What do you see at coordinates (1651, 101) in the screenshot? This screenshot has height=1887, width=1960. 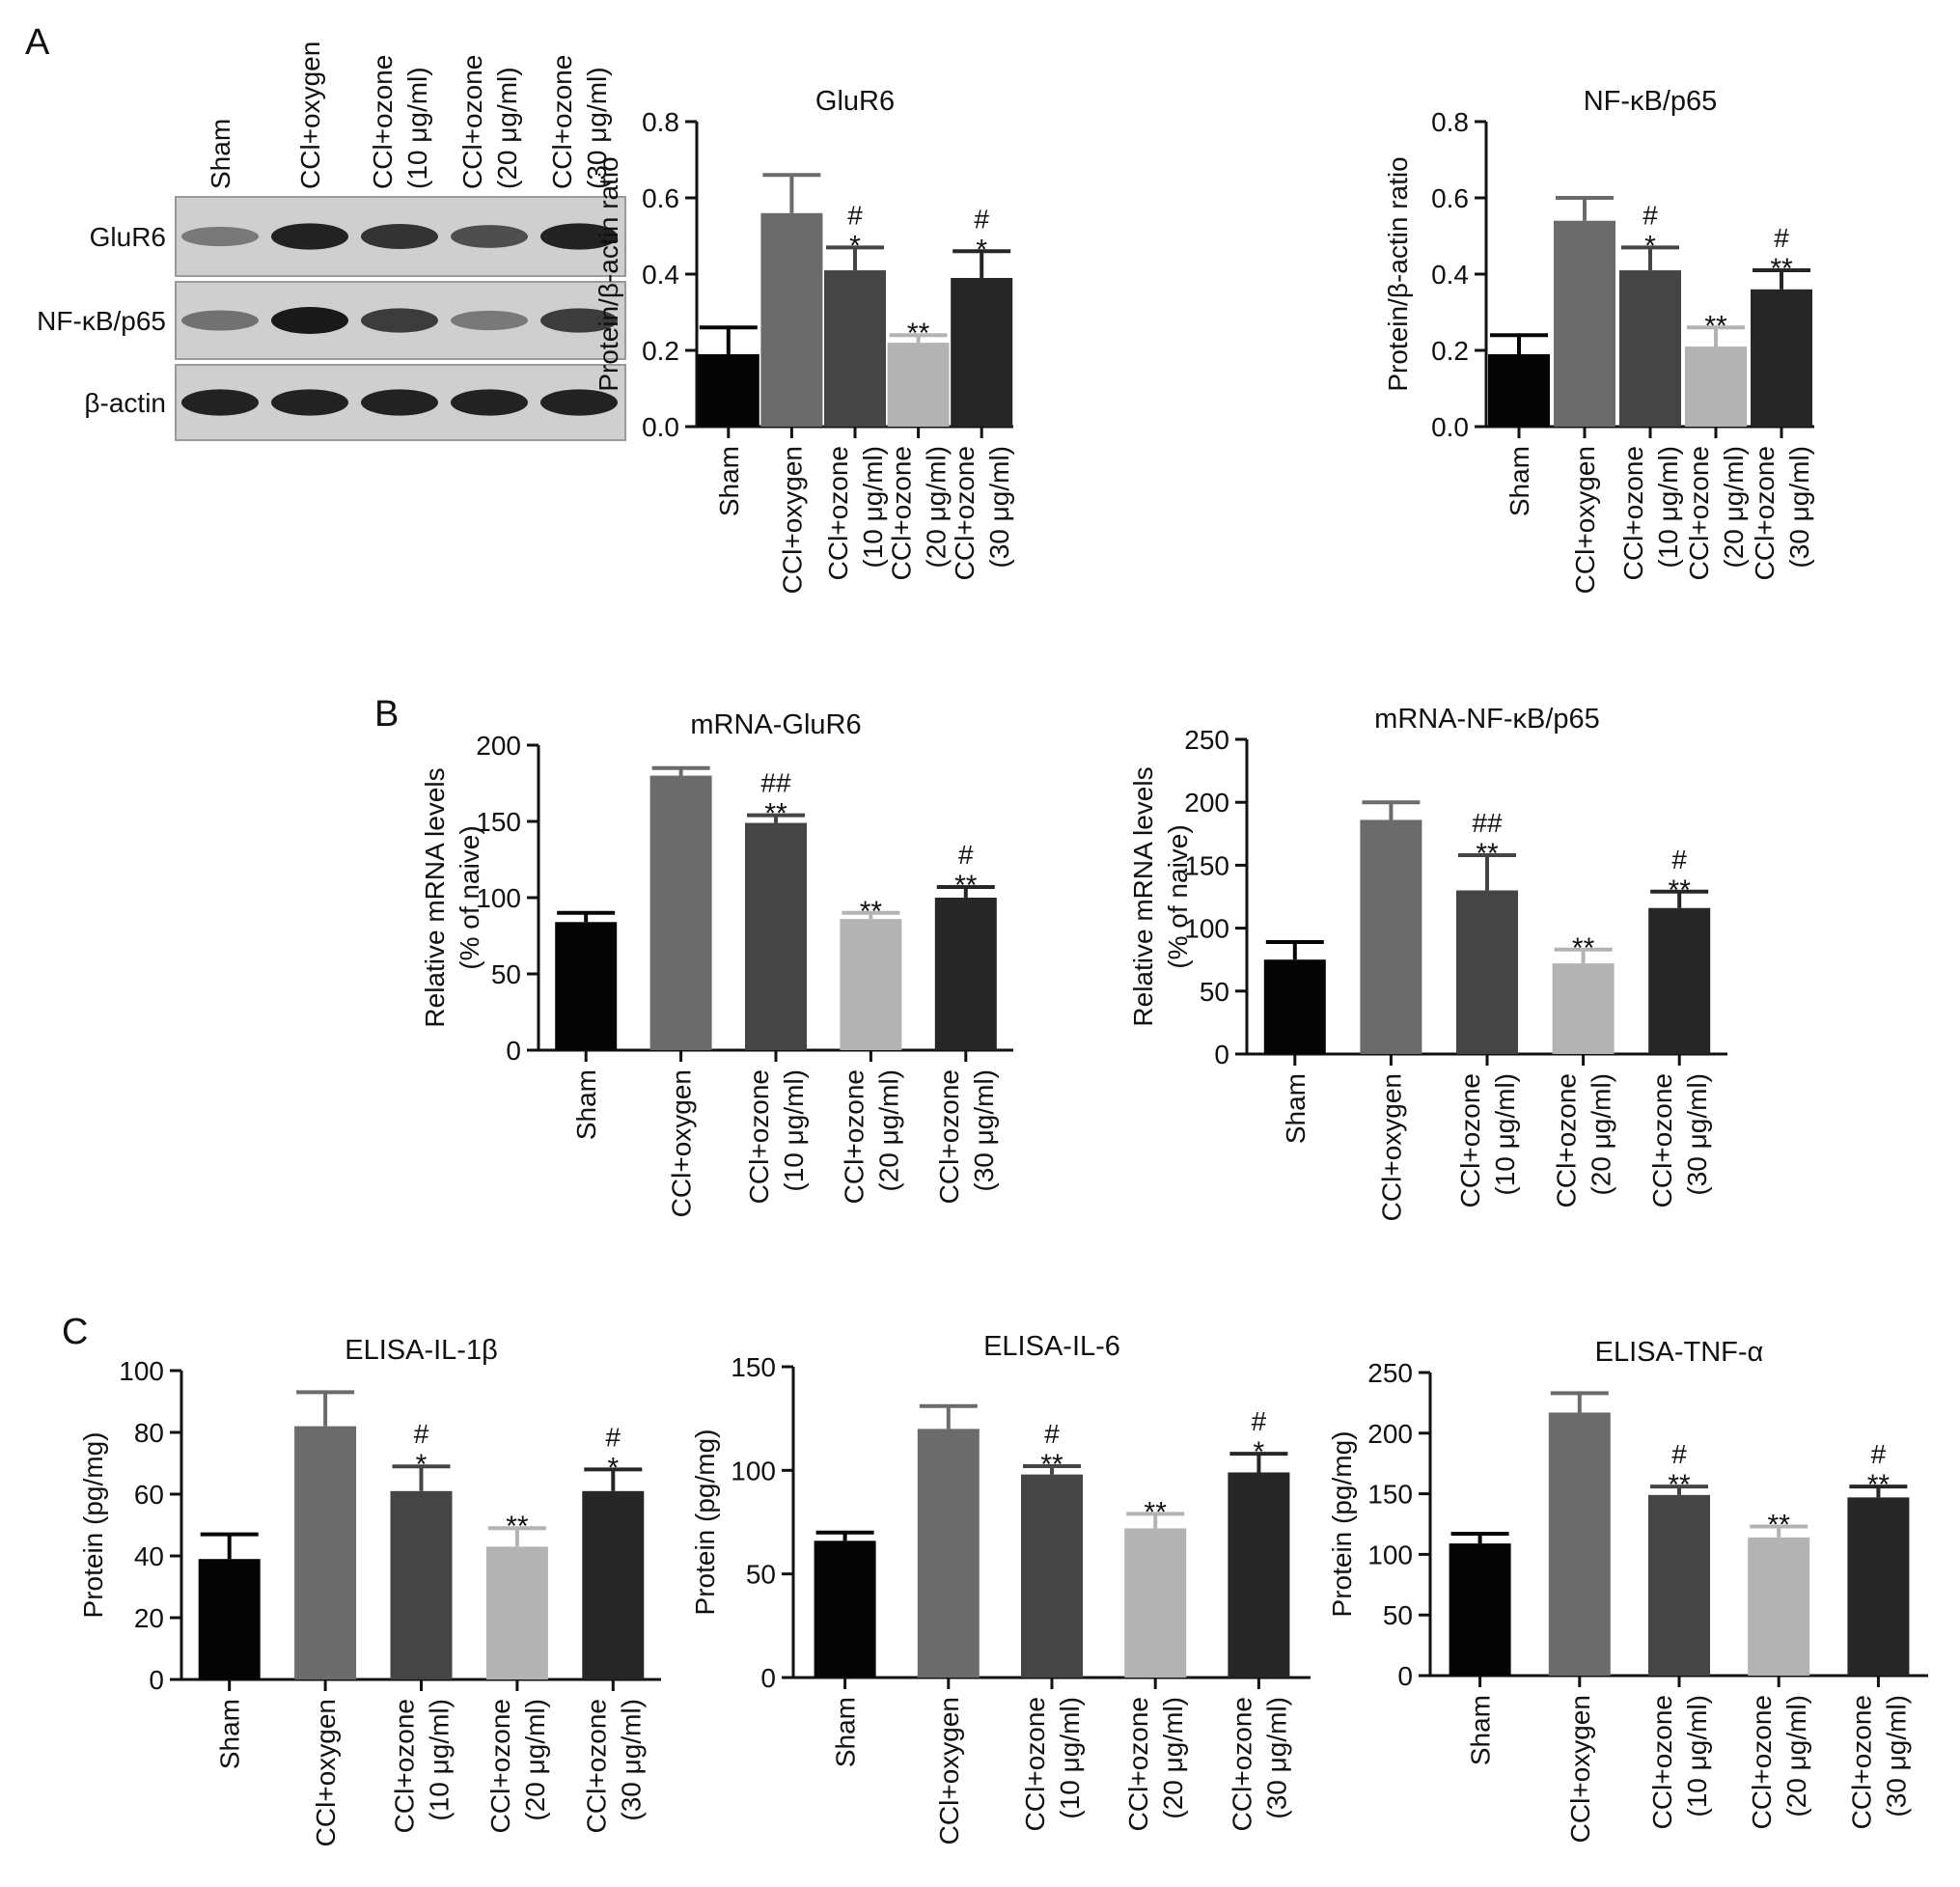 I see `chart-title: NF-κB/p65` at bounding box center [1651, 101].